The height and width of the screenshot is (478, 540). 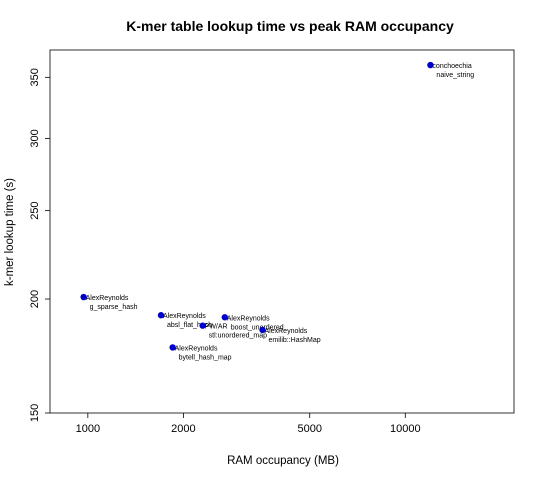 I want to click on data-label: naive_string, so click(x=455, y=75).